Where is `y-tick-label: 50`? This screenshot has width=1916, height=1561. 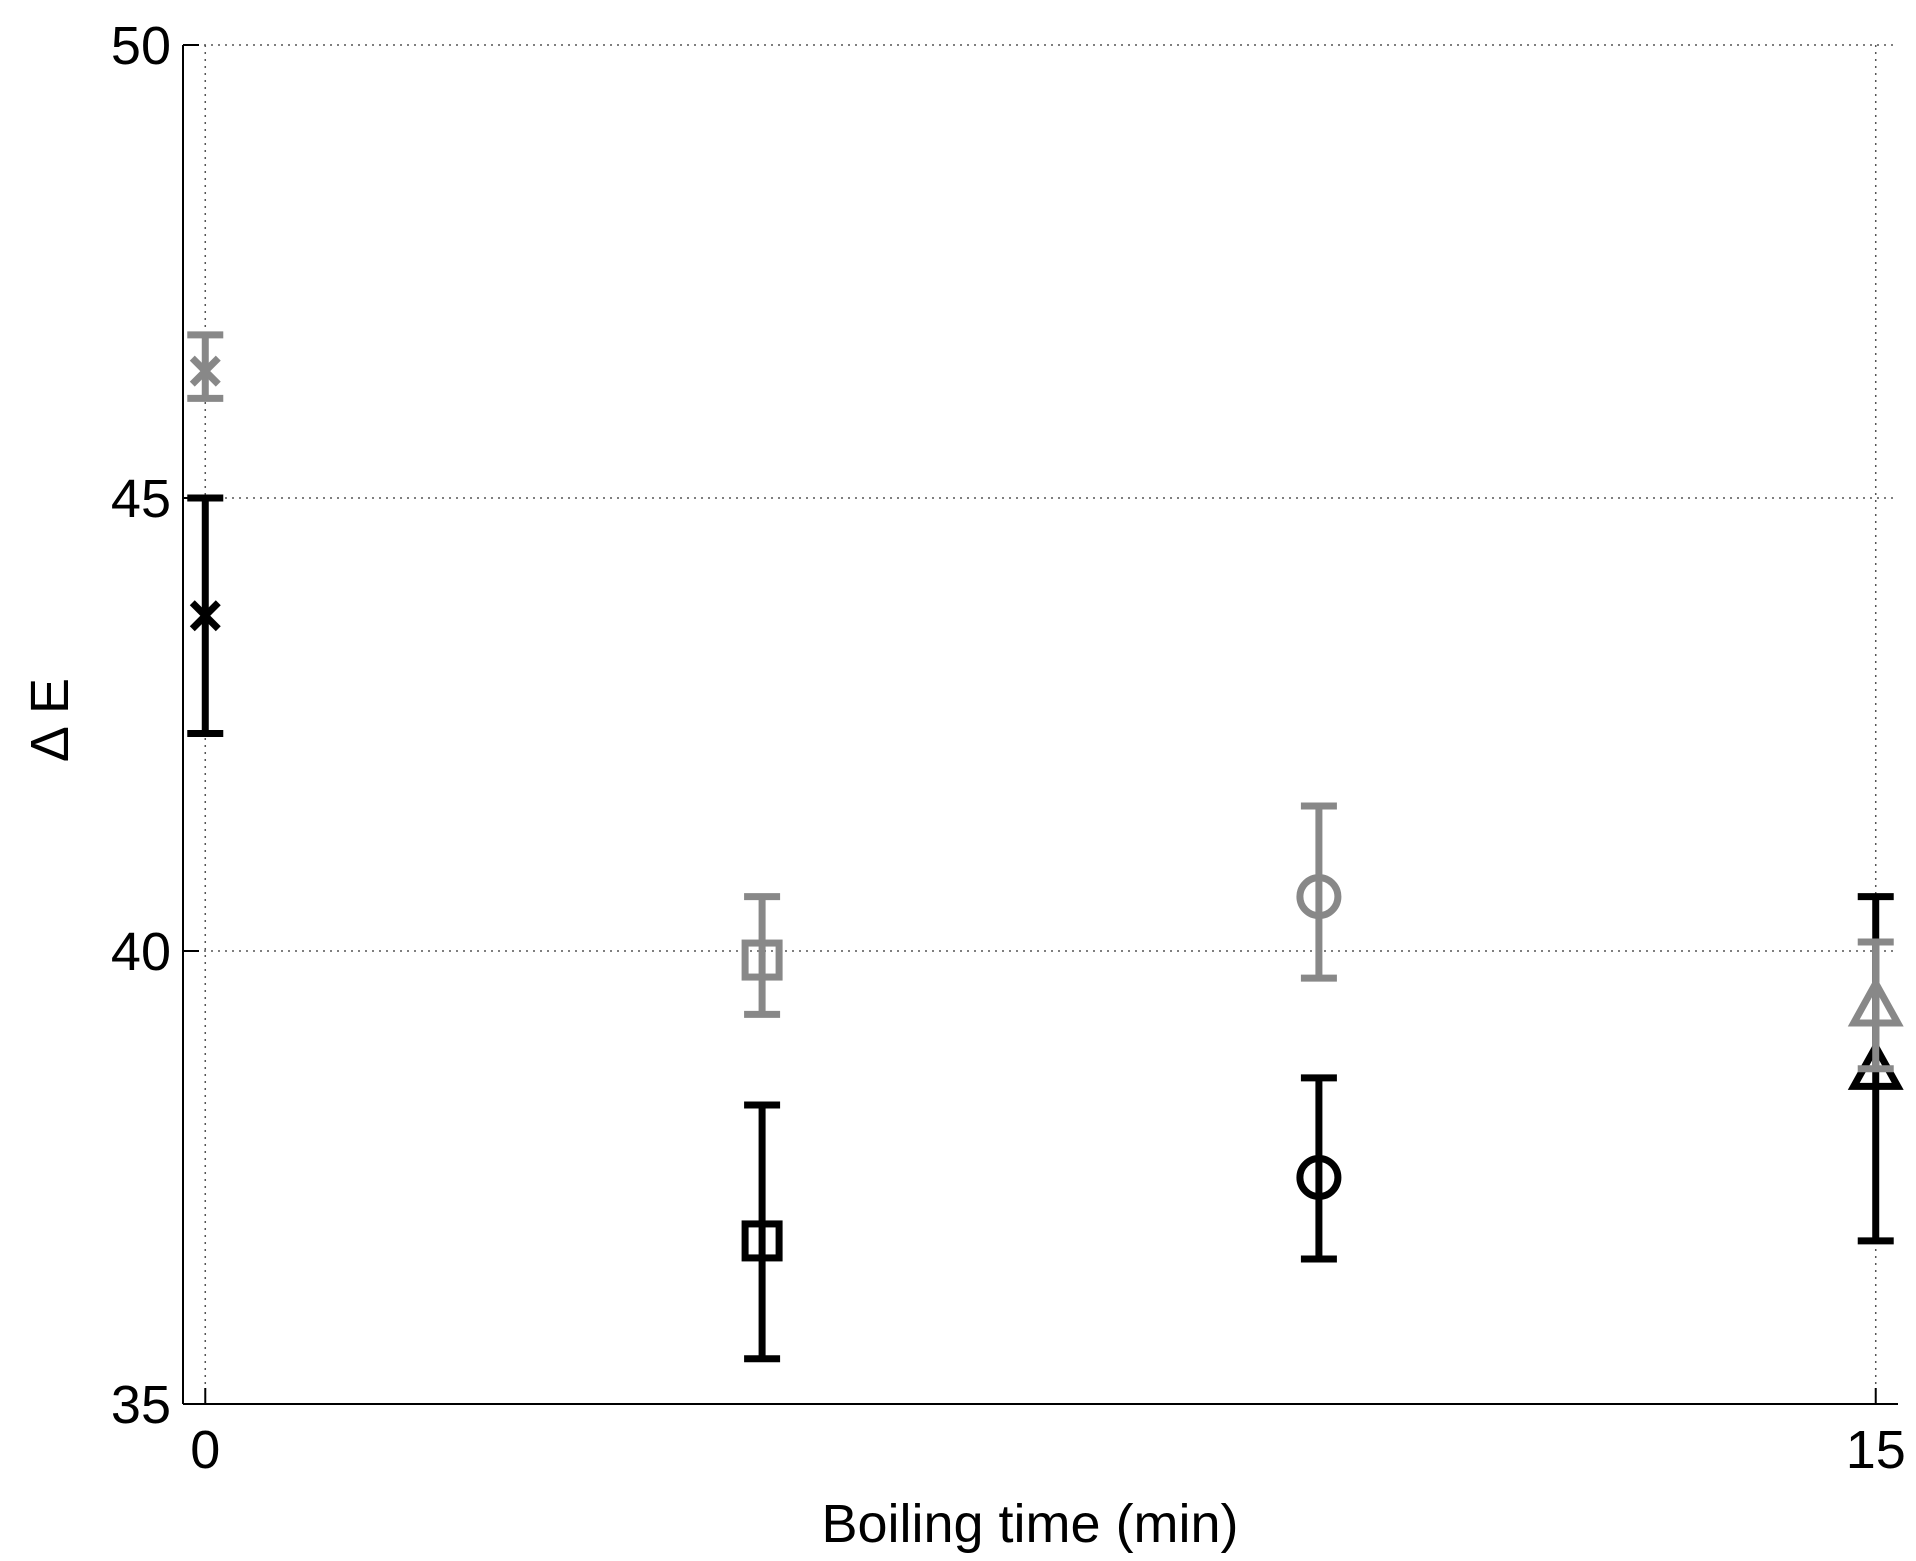
y-tick-label: 50 is located at coordinates (141, 46).